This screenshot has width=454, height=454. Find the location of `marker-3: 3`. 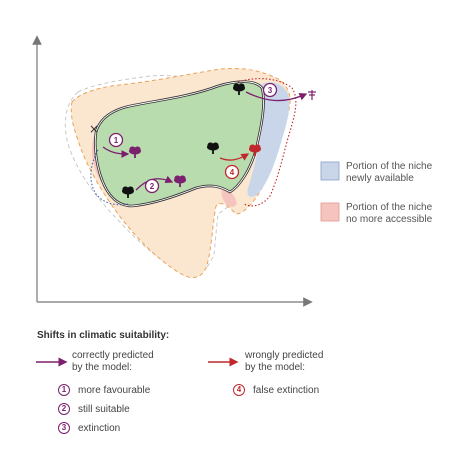

marker-3: 3 is located at coordinates (270, 90).